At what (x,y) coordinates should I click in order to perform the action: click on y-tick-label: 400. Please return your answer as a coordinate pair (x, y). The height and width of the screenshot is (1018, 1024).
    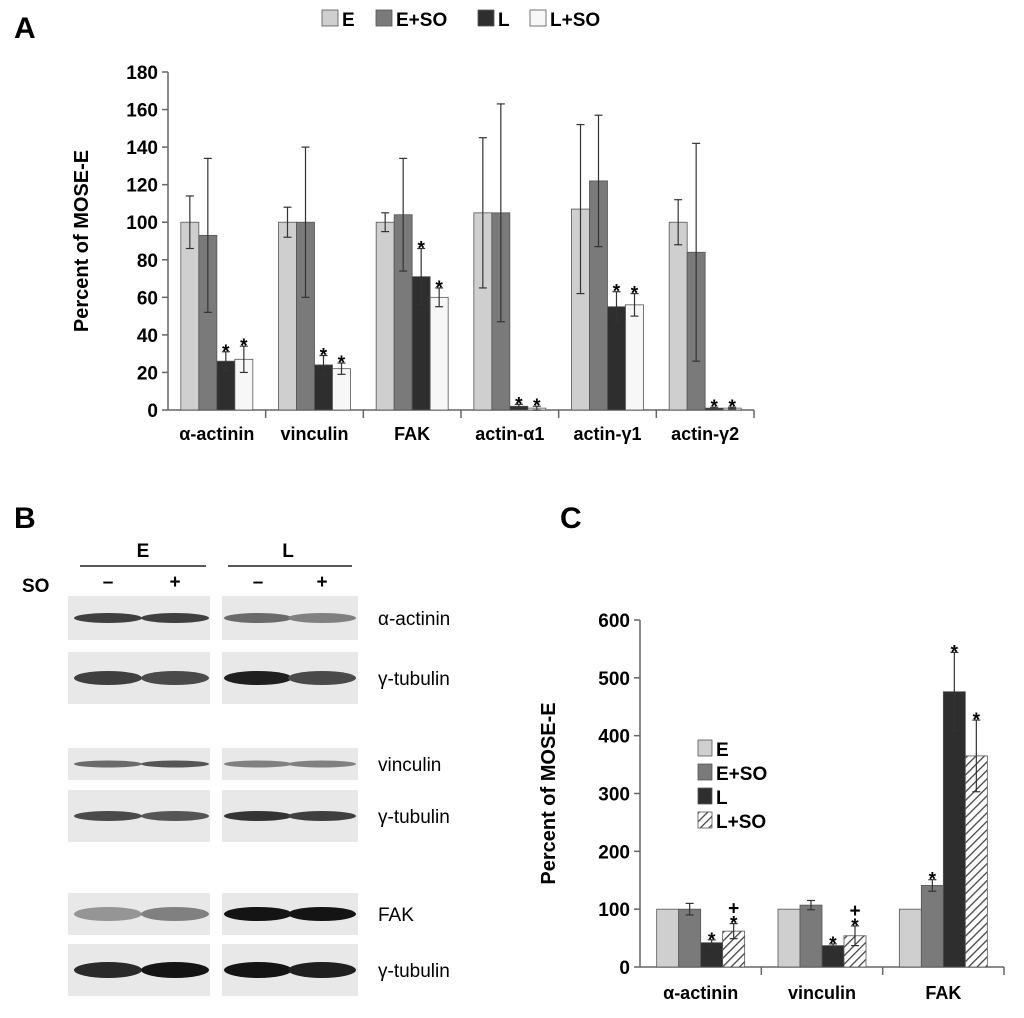
    Looking at the image, I should click on (614, 737).